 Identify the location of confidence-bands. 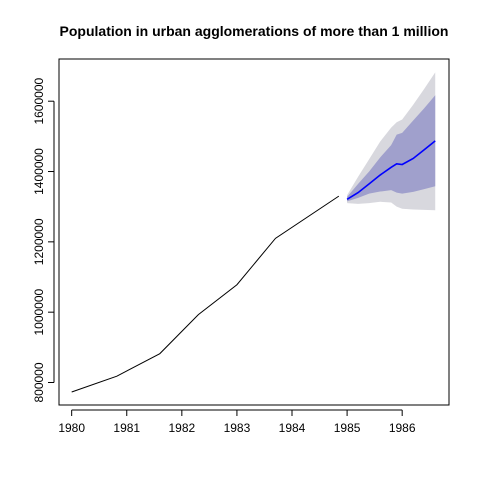
(391, 141).